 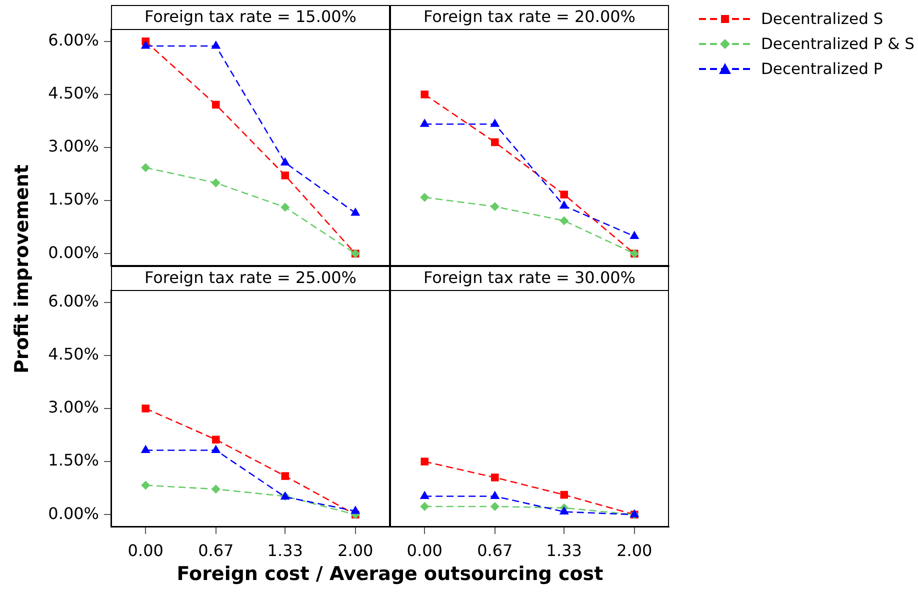 What do you see at coordinates (22, 269) in the screenshot?
I see `y-axis-title: Profit improvement` at bounding box center [22, 269].